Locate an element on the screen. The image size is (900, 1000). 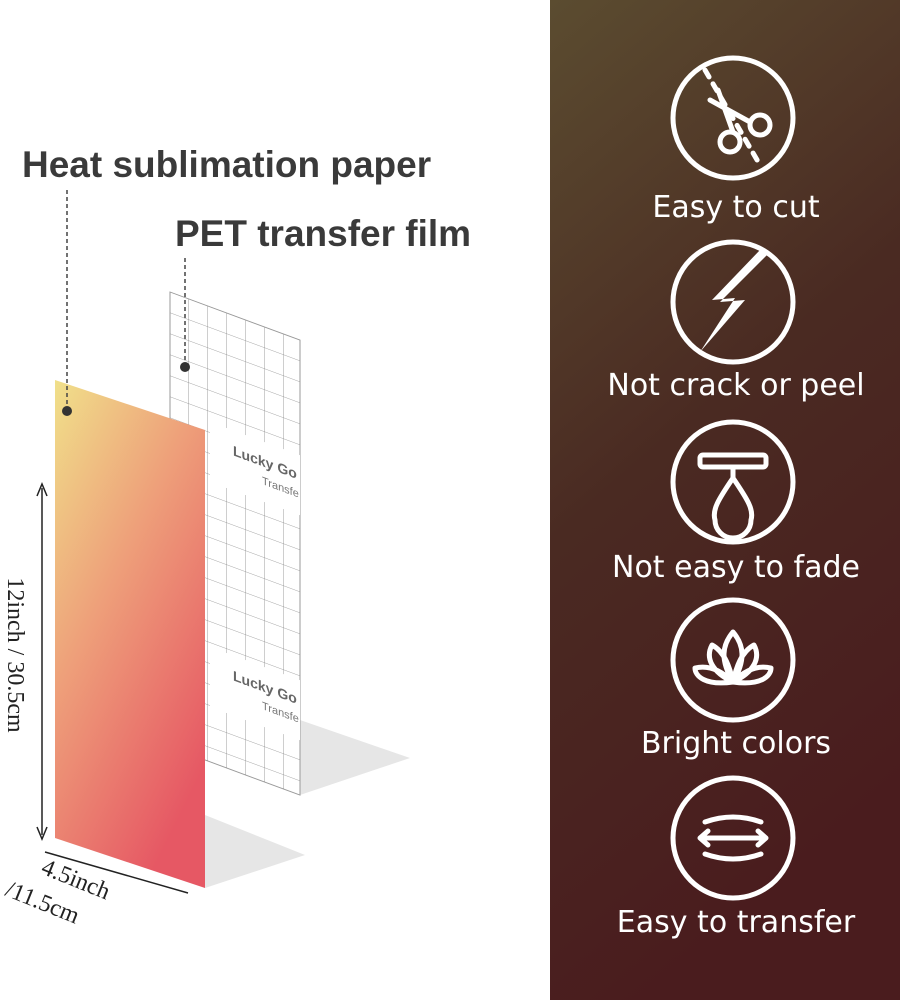
sublimation-paper is located at coordinates (130, 634).